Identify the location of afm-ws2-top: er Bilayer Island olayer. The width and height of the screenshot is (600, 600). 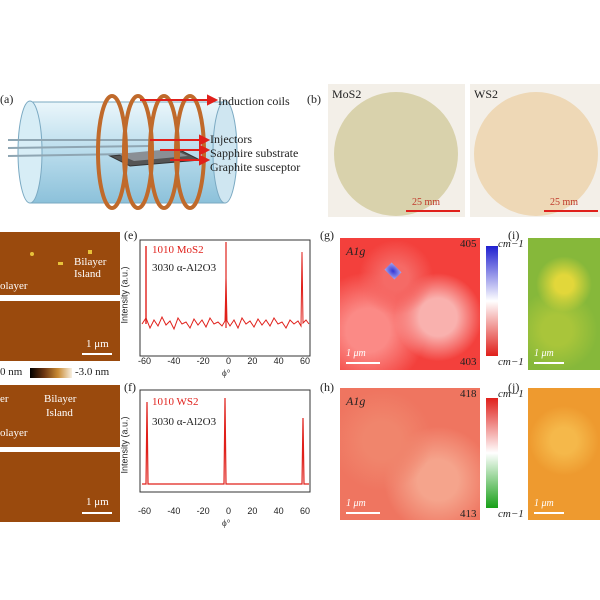
(60, 416).